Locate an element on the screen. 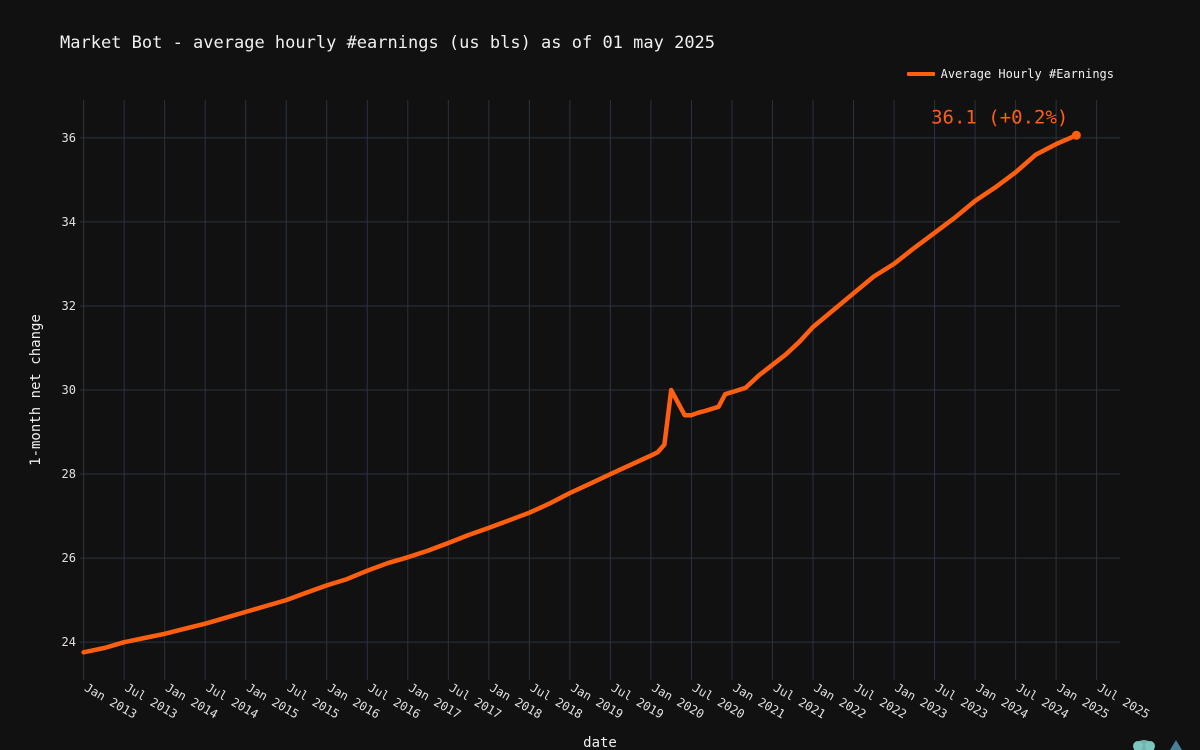 Image resolution: width=1200 pixels, height=750 pixels. legend-swatch is located at coordinates (920, 74).